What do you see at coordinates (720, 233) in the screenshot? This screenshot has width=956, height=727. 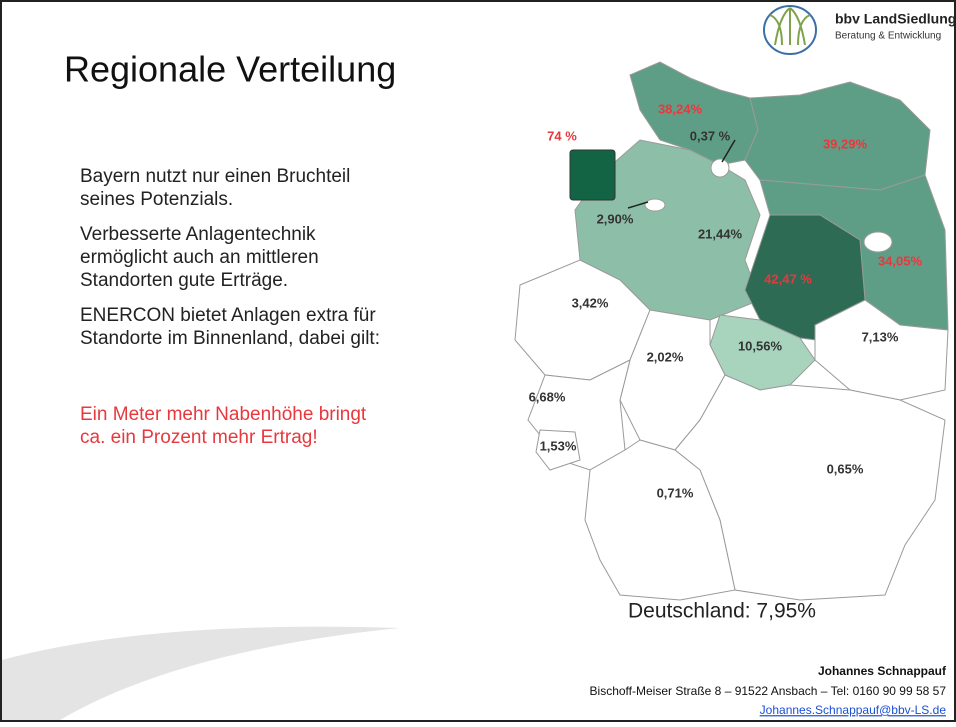 I see `map-label: 21,44%` at bounding box center [720, 233].